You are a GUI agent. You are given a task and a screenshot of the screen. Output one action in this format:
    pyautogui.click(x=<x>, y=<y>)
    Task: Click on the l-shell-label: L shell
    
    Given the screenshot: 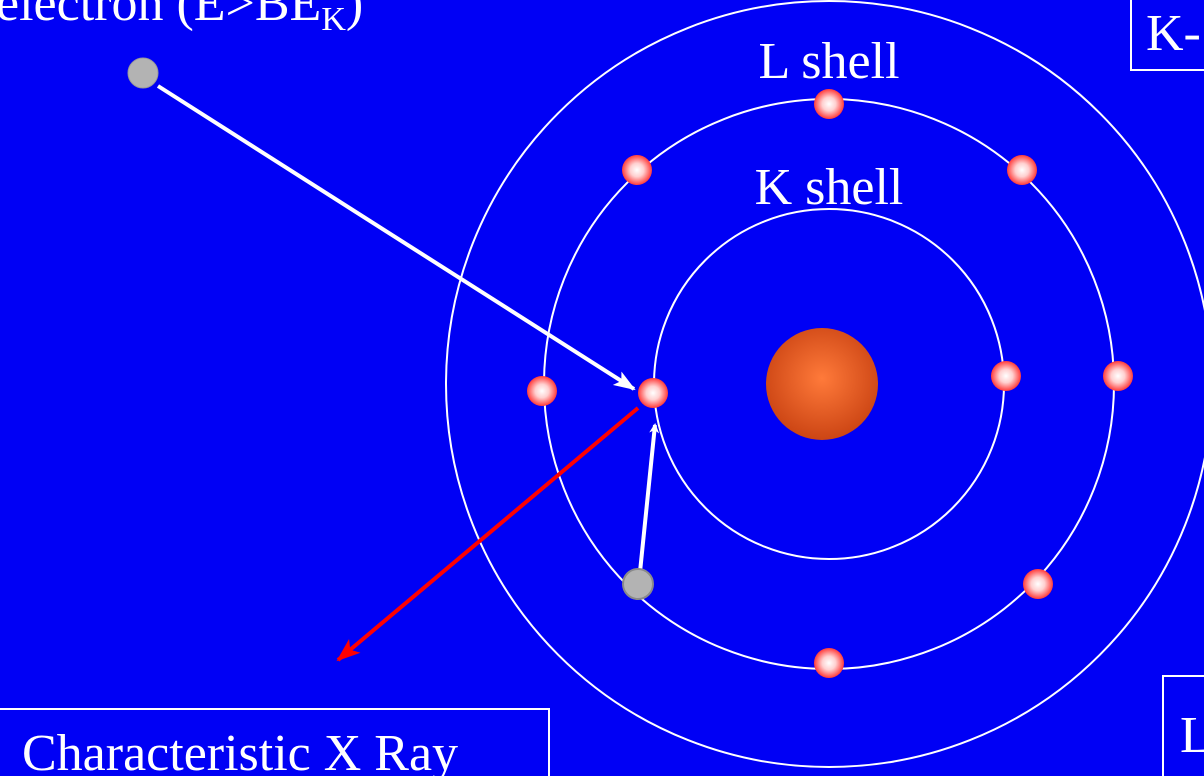 What is the action you would take?
    pyautogui.click(x=828, y=61)
    